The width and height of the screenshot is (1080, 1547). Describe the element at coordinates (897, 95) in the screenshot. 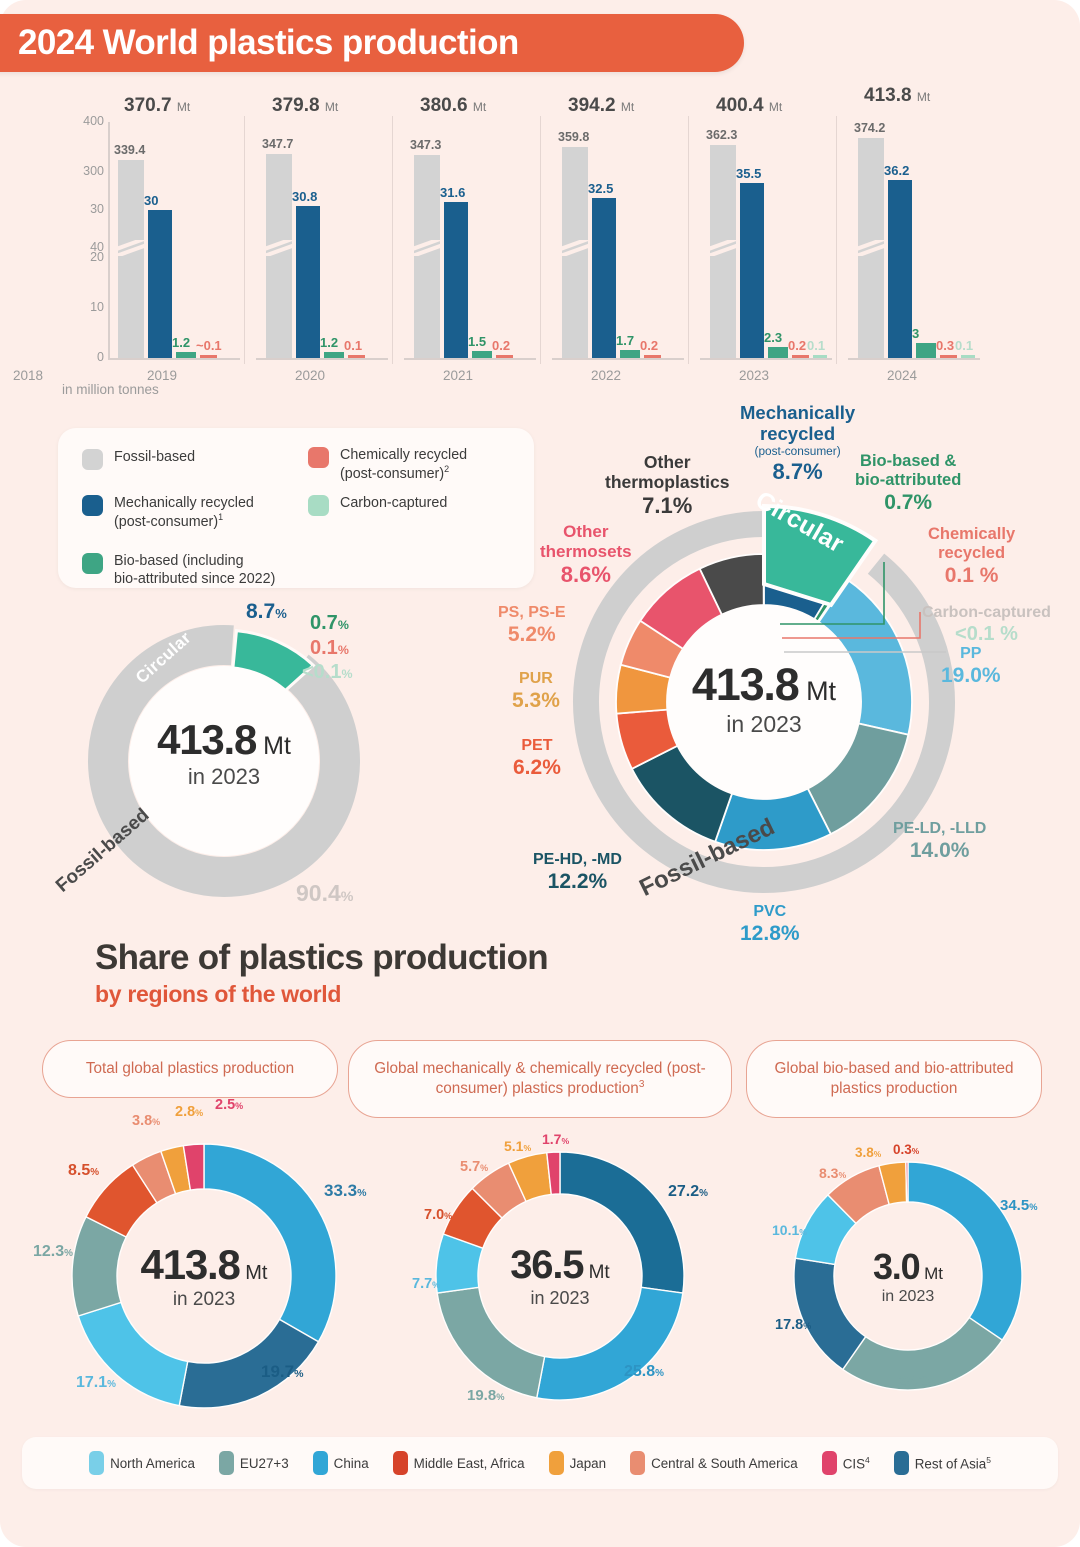

I see `year-total-2024: 413.8 Mt` at that location.